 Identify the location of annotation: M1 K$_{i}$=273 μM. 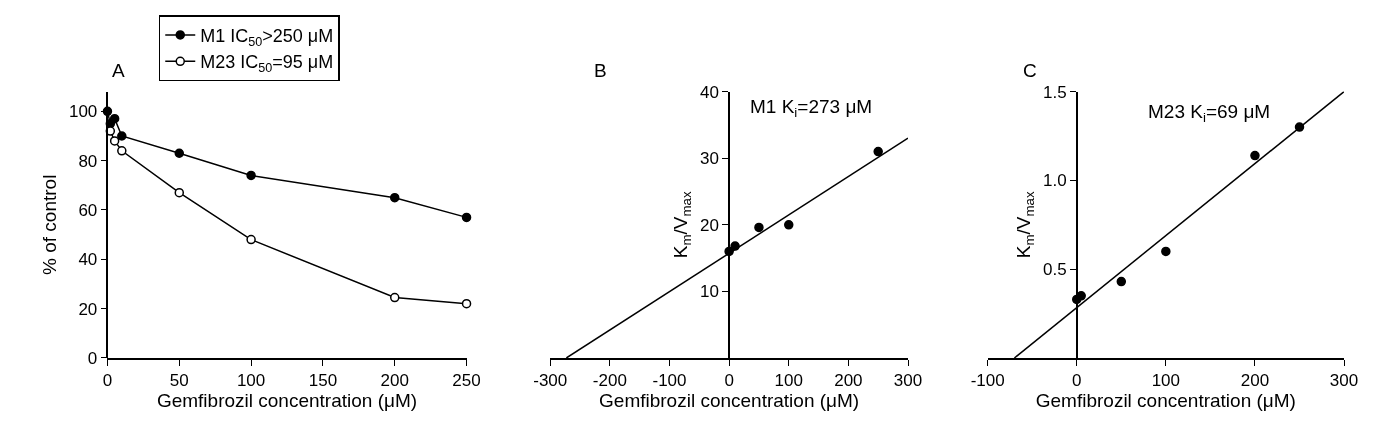
(811, 108).